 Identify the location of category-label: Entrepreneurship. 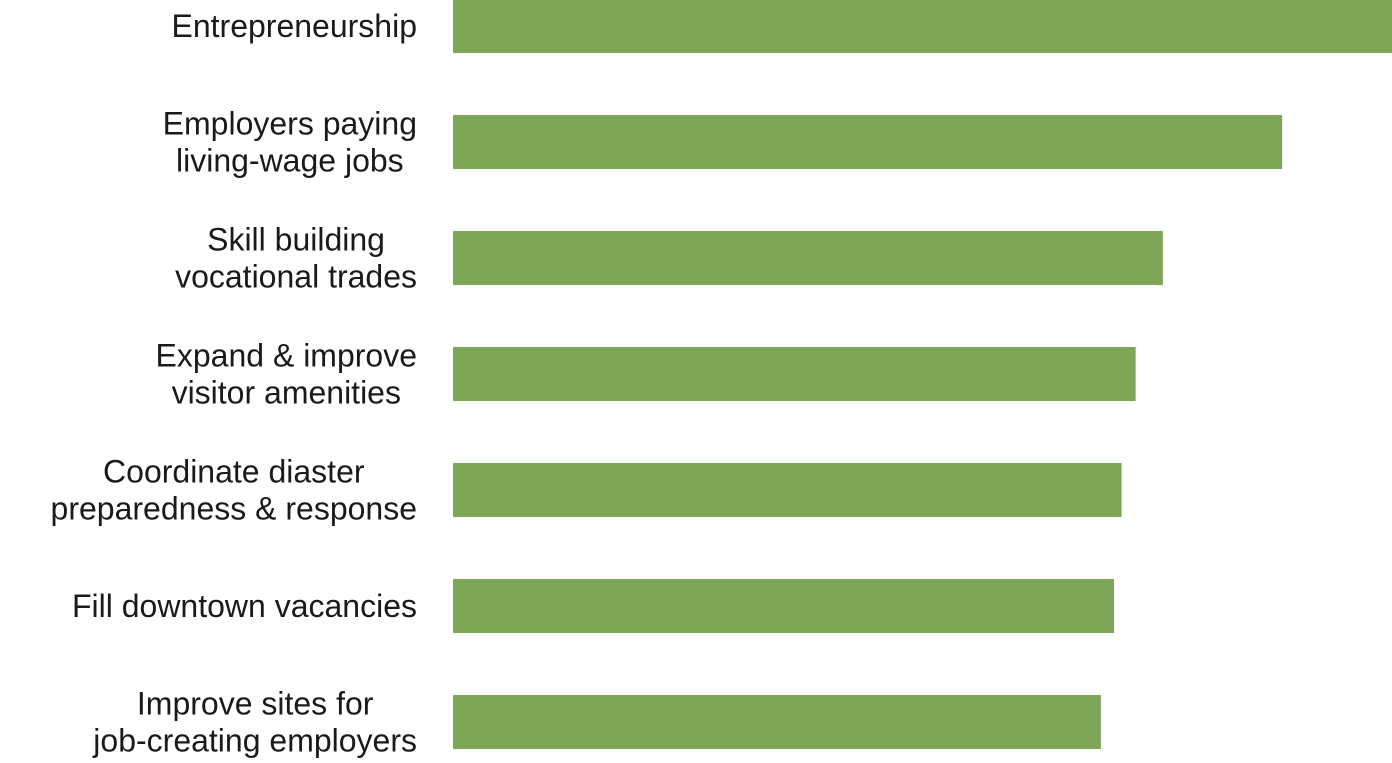
(294, 26).